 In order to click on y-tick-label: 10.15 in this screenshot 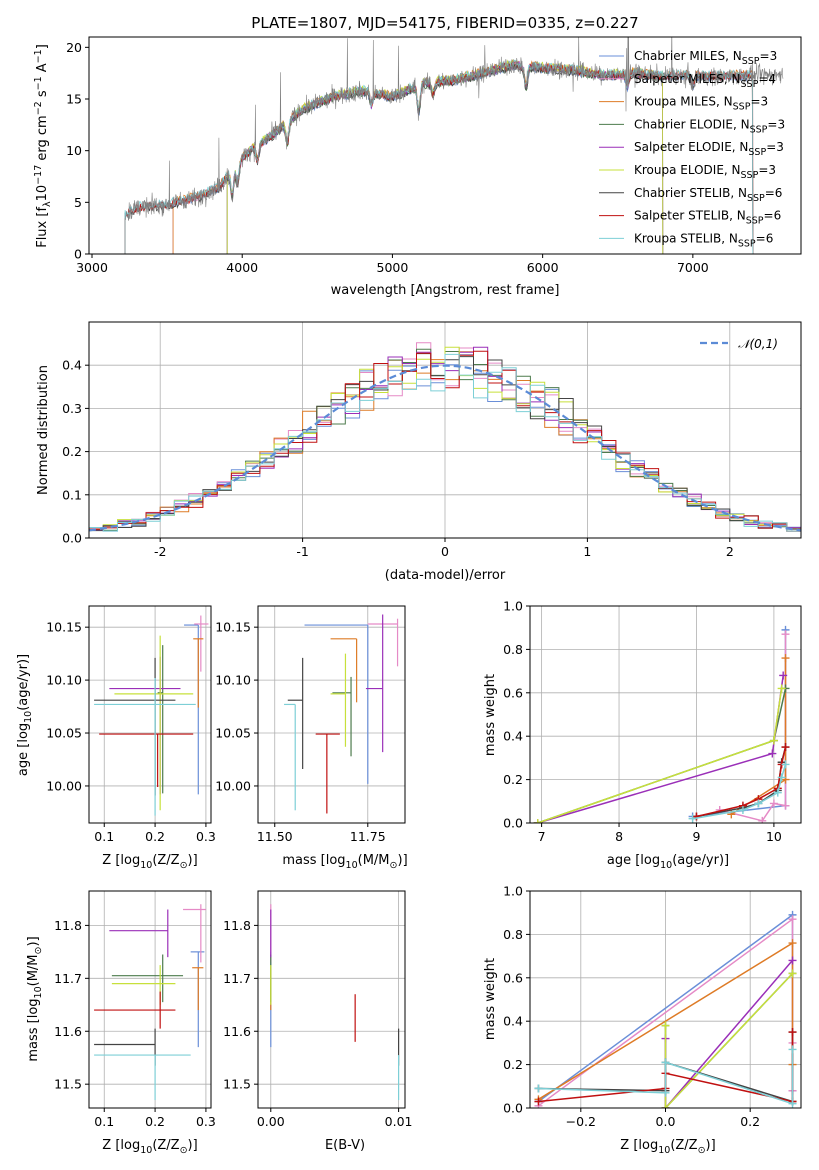, I will do `click(64, 627)`.